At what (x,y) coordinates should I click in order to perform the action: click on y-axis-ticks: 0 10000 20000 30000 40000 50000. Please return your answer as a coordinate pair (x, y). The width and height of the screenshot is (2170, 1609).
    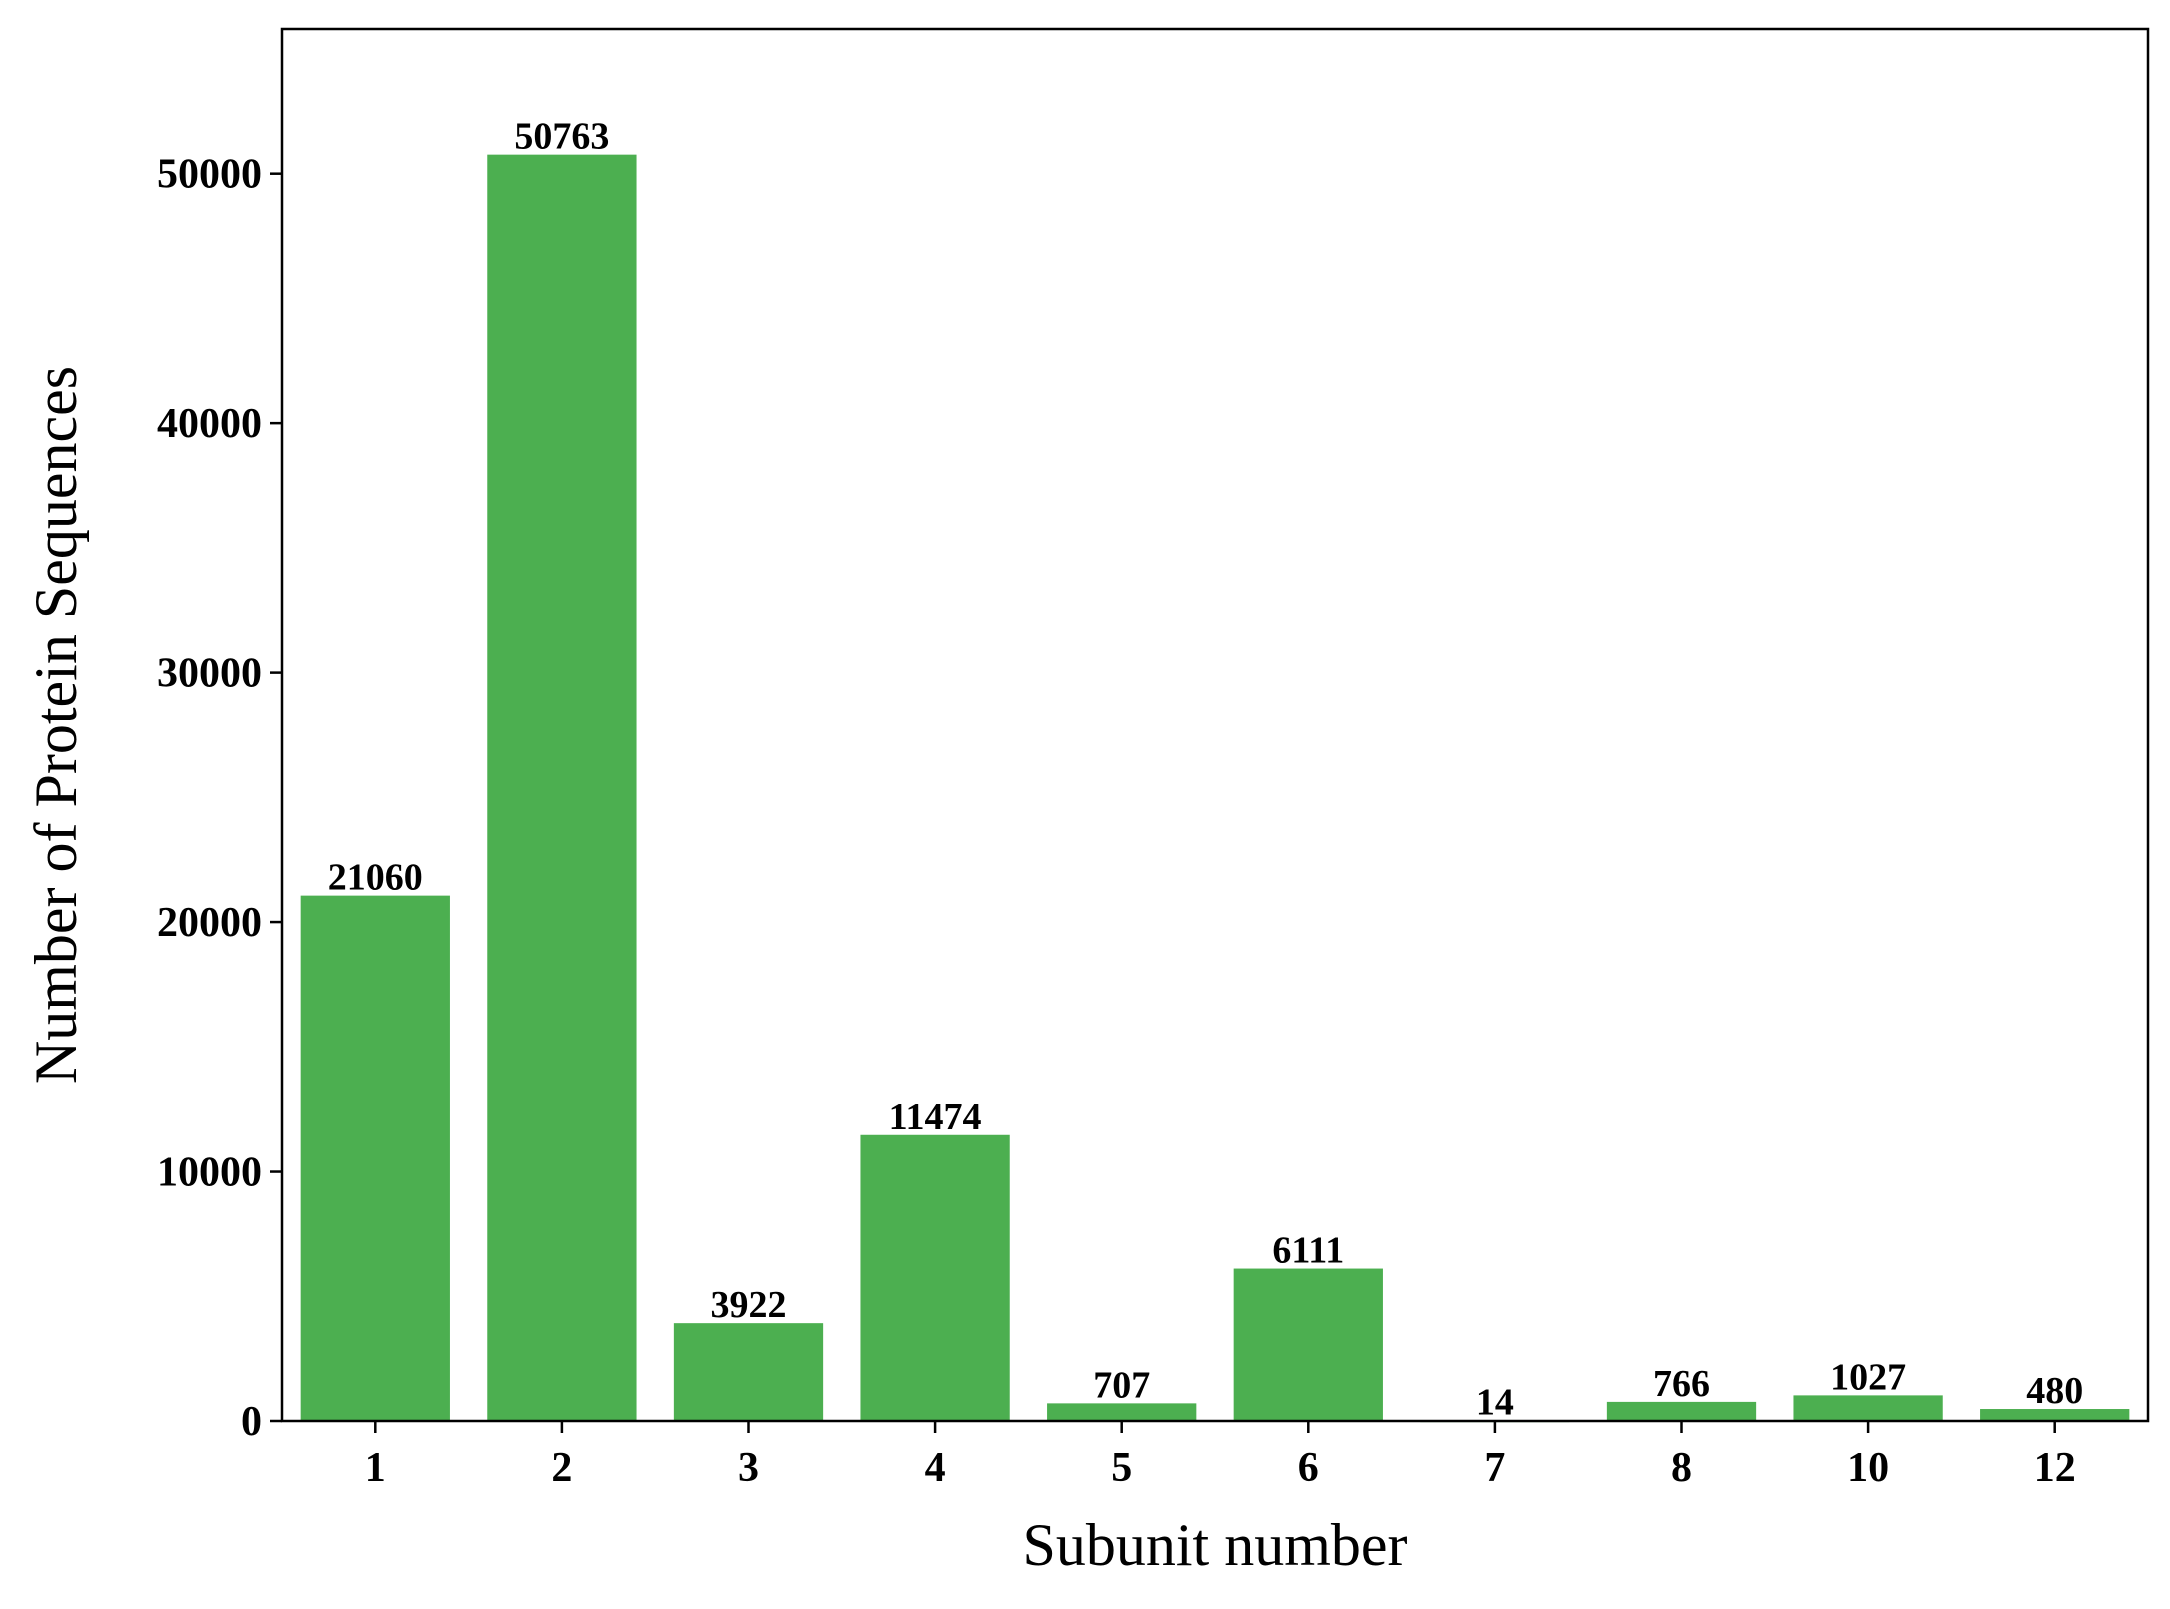
    Looking at the image, I should click on (219, 798).